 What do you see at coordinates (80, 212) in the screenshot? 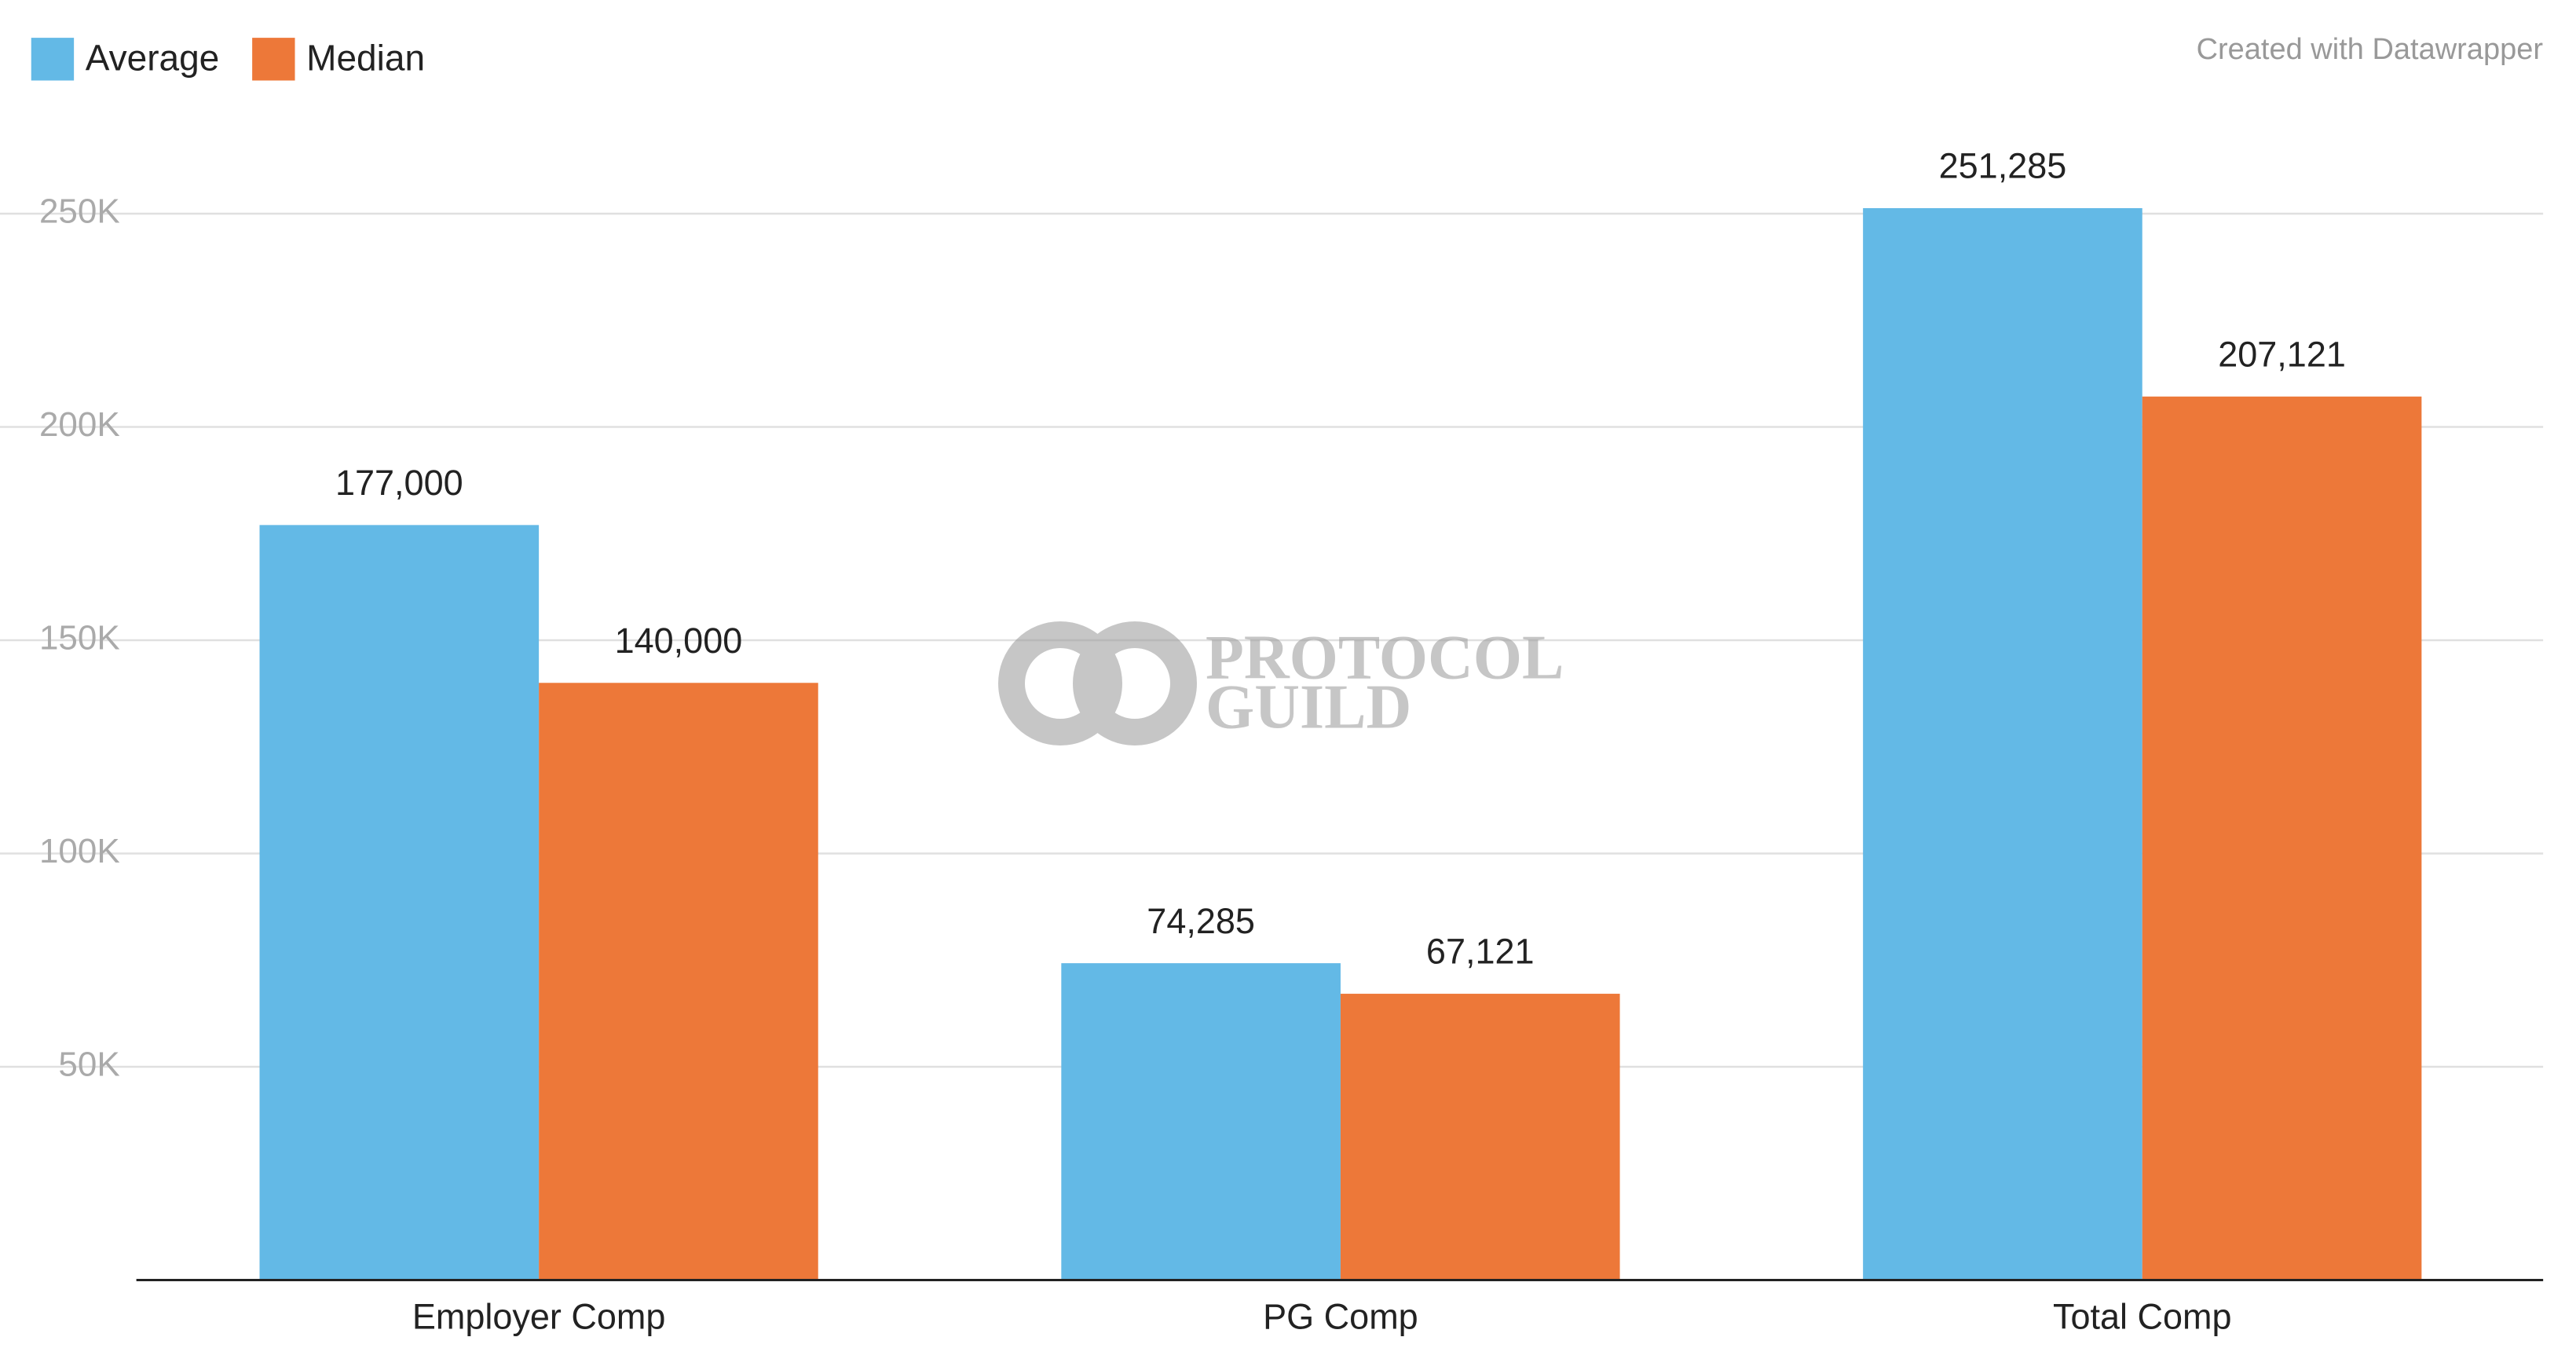
I see `y-tick-label: 250K` at bounding box center [80, 212].